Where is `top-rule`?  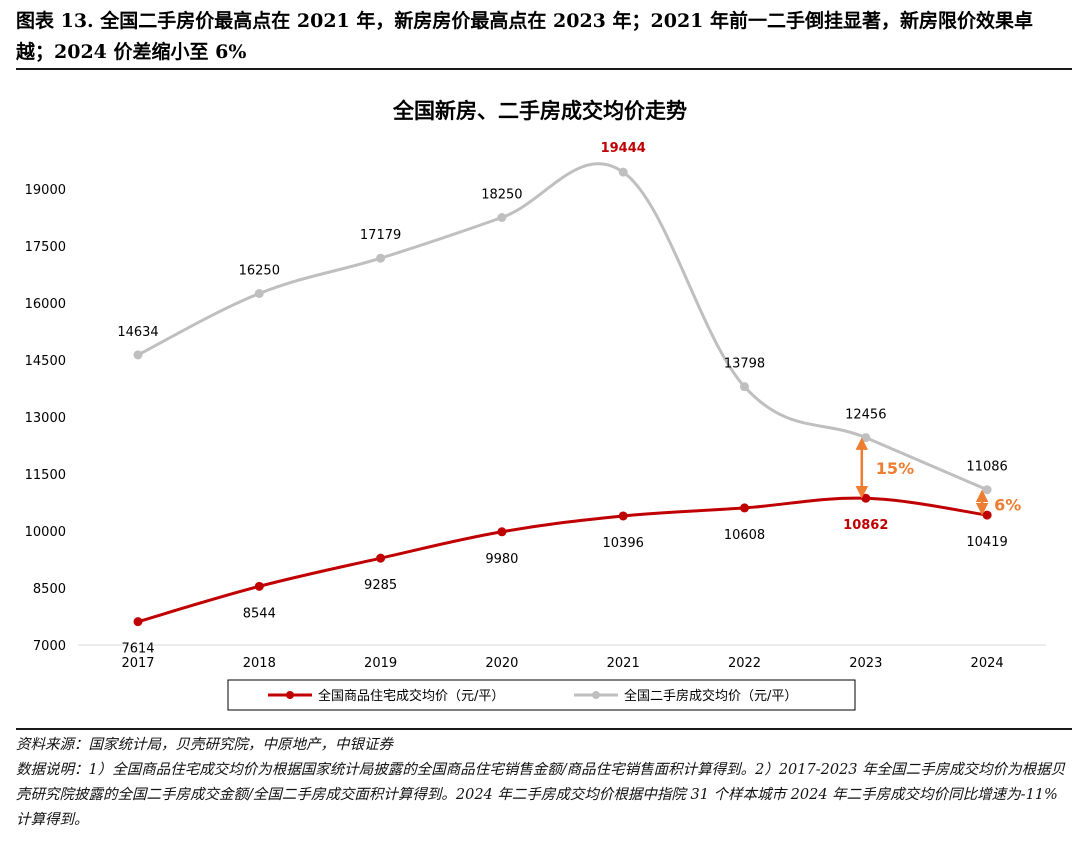
top-rule is located at coordinates (544, 69).